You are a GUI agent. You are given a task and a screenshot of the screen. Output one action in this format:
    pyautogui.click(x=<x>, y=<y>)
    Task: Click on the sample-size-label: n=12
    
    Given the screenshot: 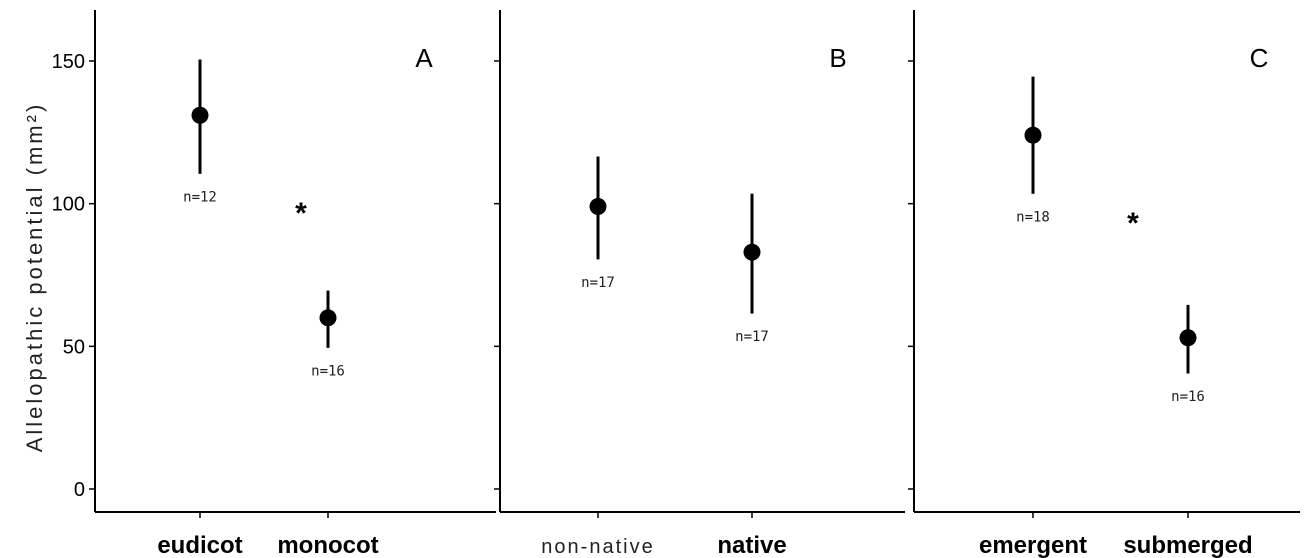 What is the action you would take?
    pyautogui.click(x=200, y=197)
    